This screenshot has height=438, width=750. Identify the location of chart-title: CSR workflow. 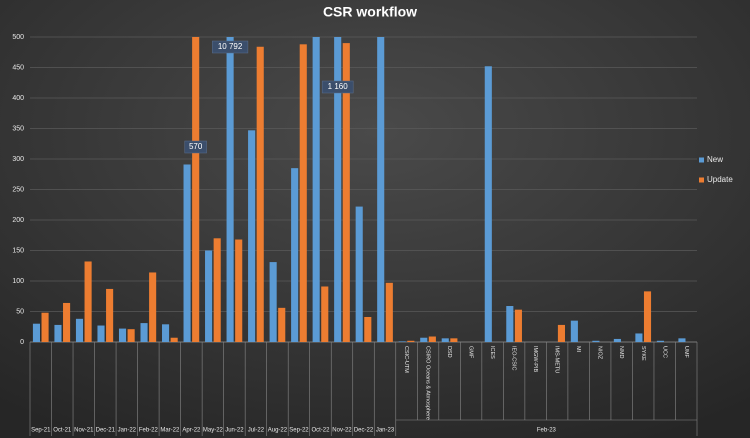
(370, 12).